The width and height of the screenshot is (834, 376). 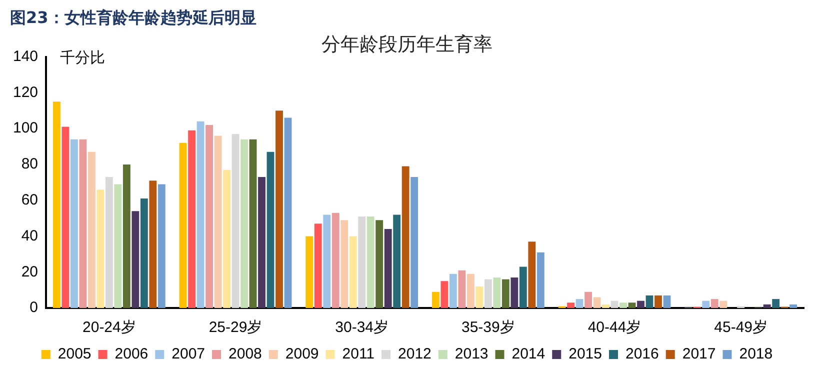 What do you see at coordinates (302, 354) in the screenshot?
I see `legend-label: 2009` at bounding box center [302, 354].